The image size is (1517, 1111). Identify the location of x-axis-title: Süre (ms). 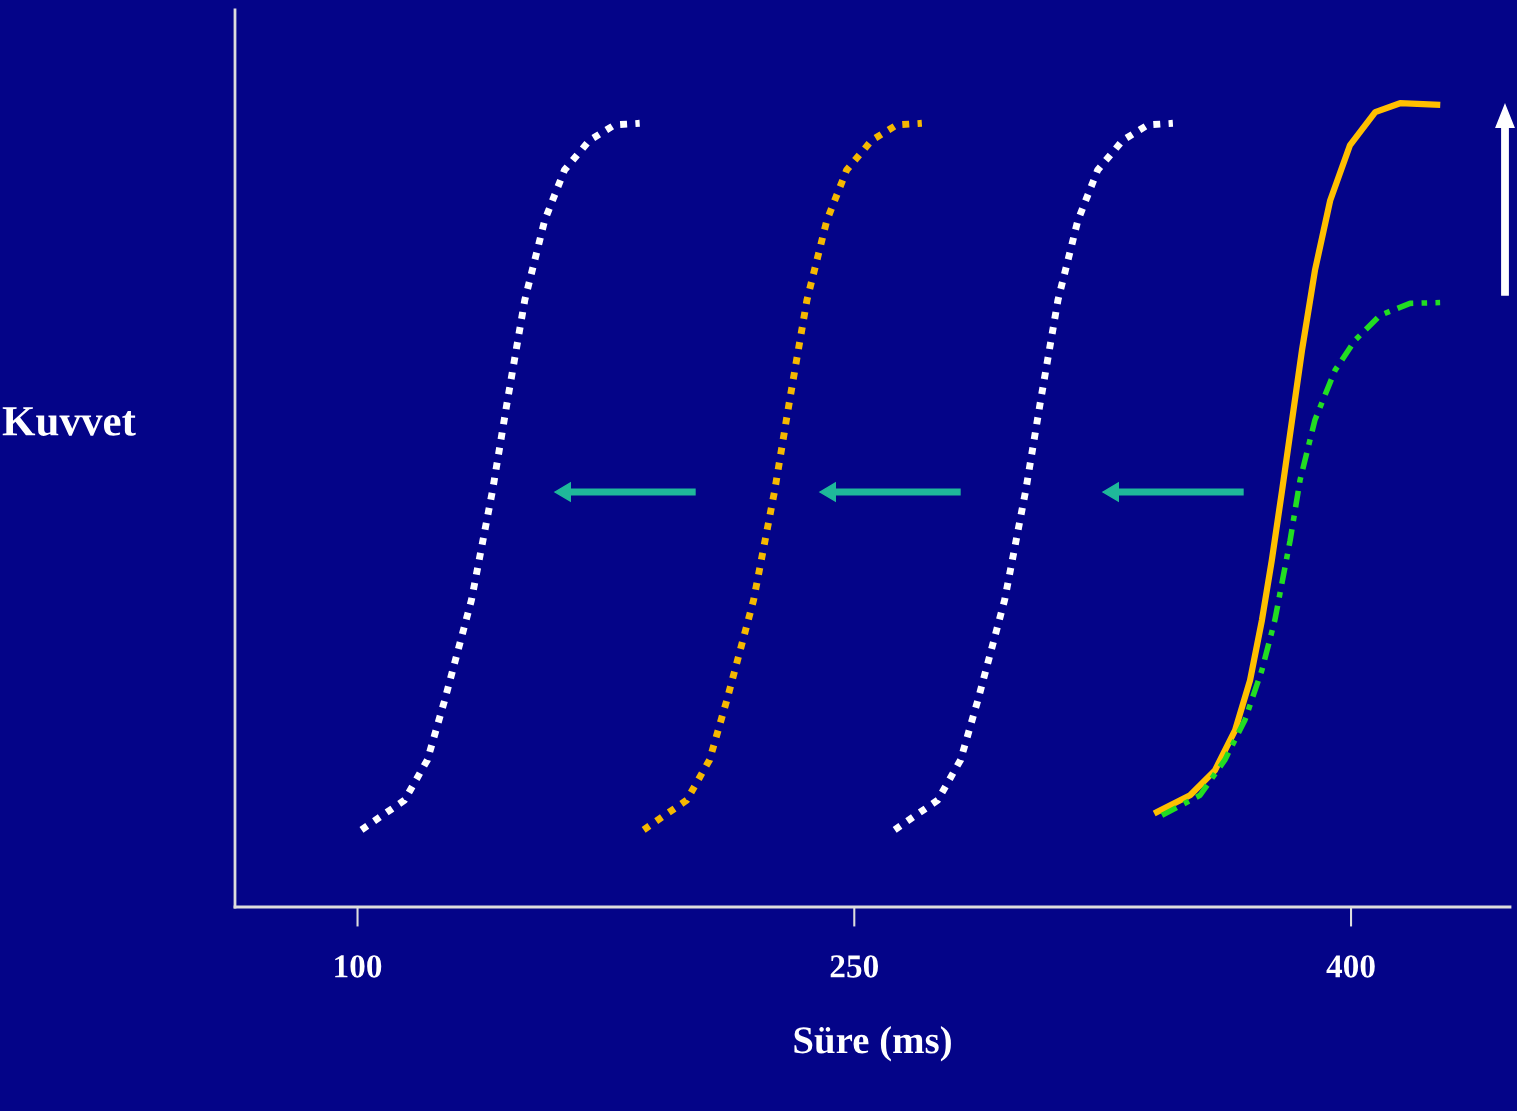
(872, 1044).